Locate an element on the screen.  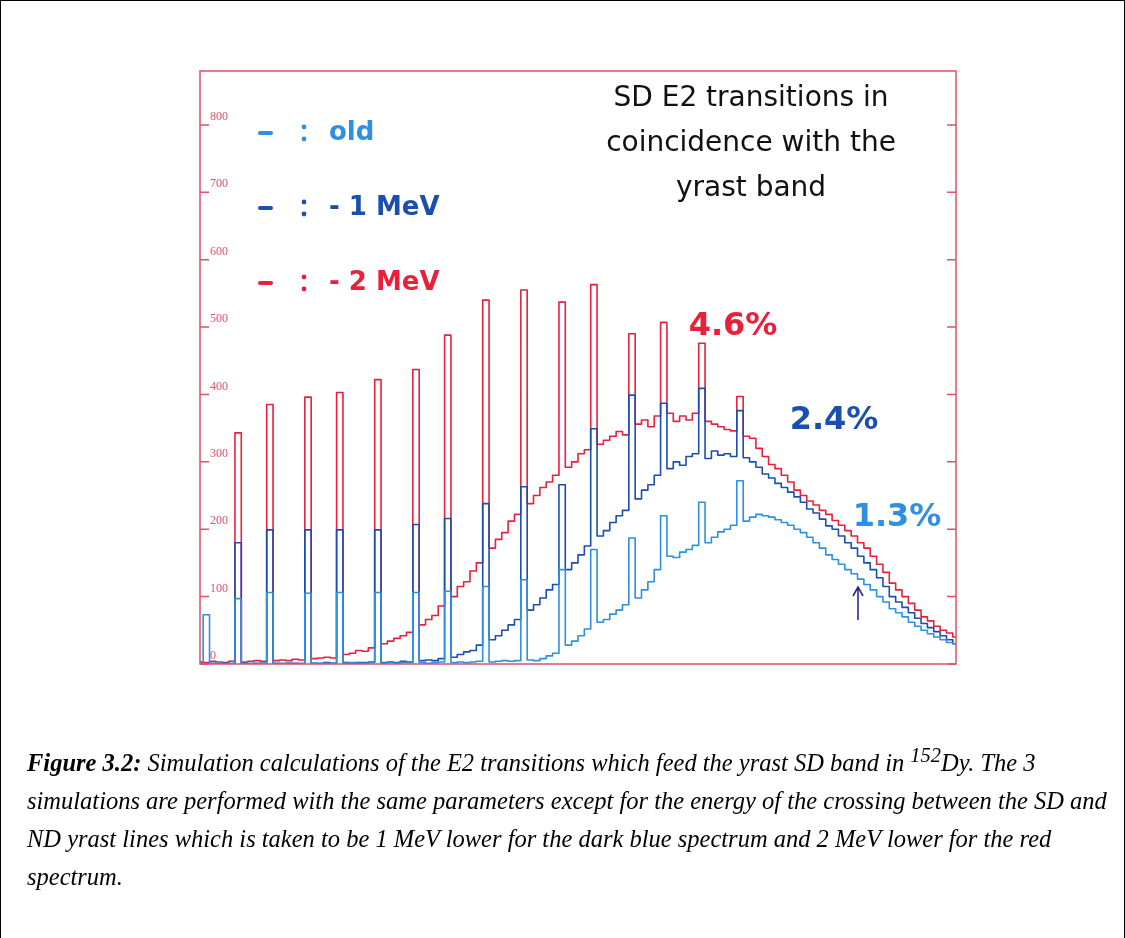
annotation: 4.6% is located at coordinates (733, 324).